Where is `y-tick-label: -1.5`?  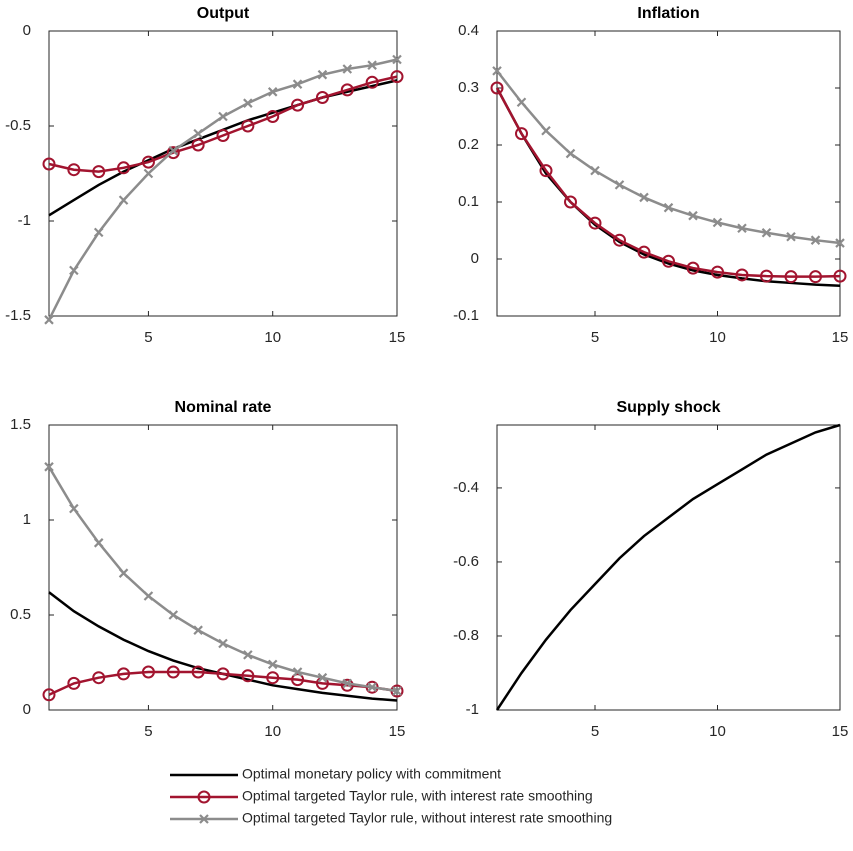 y-tick-label: -1.5 is located at coordinates (18, 315).